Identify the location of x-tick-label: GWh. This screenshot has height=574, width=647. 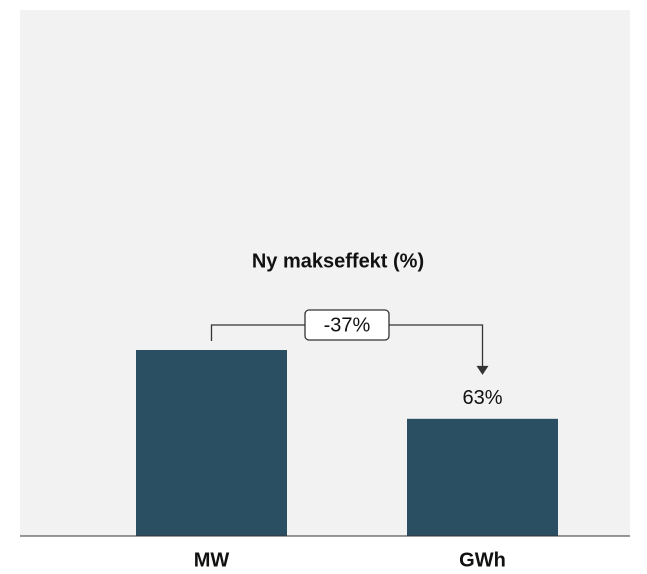
(482, 560).